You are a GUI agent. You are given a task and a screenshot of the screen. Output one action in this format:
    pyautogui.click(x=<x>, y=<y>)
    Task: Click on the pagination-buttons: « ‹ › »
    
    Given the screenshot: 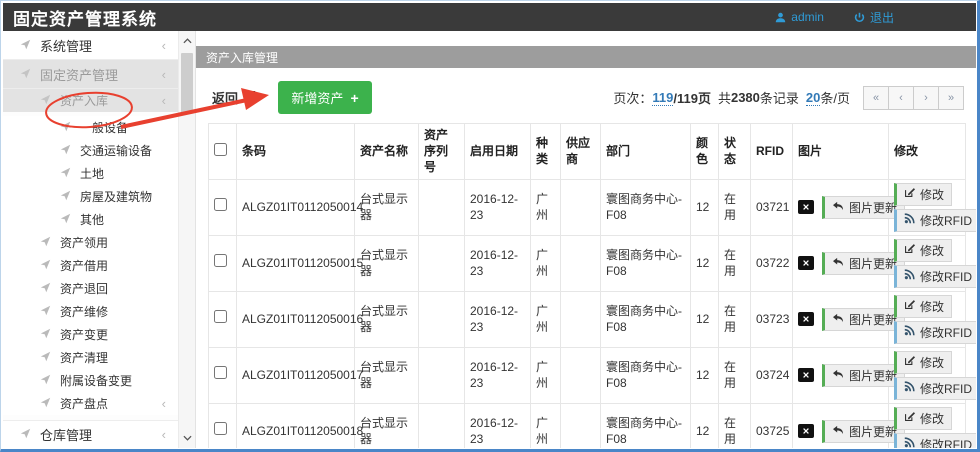 What is the action you would take?
    pyautogui.click(x=913, y=97)
    